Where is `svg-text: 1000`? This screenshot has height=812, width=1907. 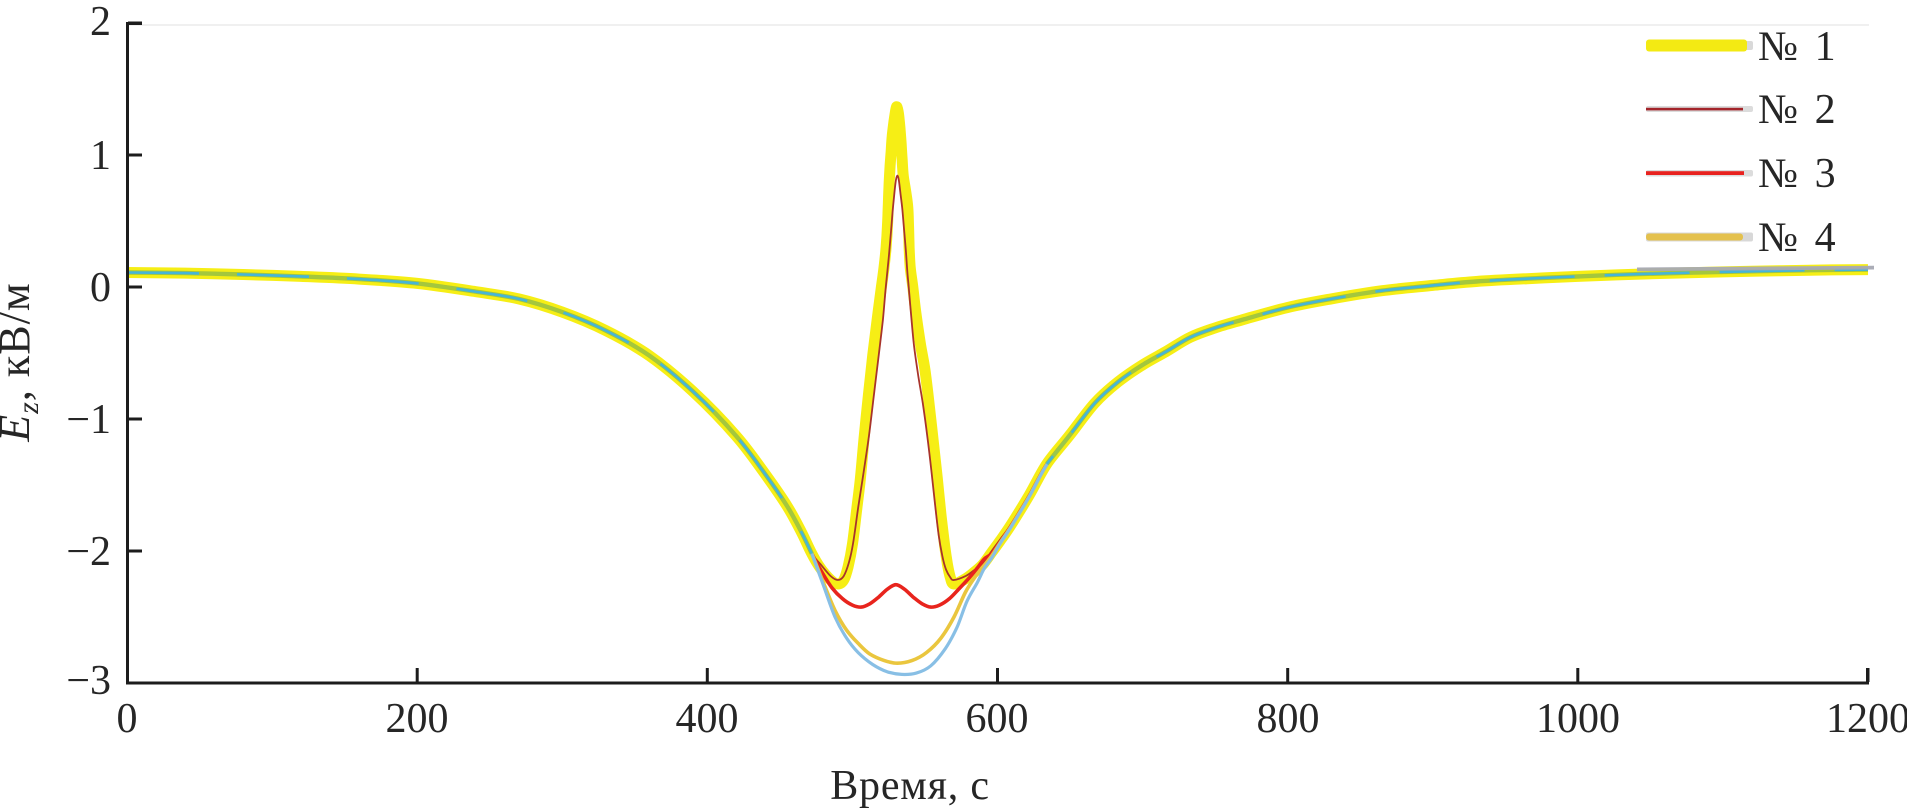 svg-text: 1000 is located at coordinates (1578, 719).